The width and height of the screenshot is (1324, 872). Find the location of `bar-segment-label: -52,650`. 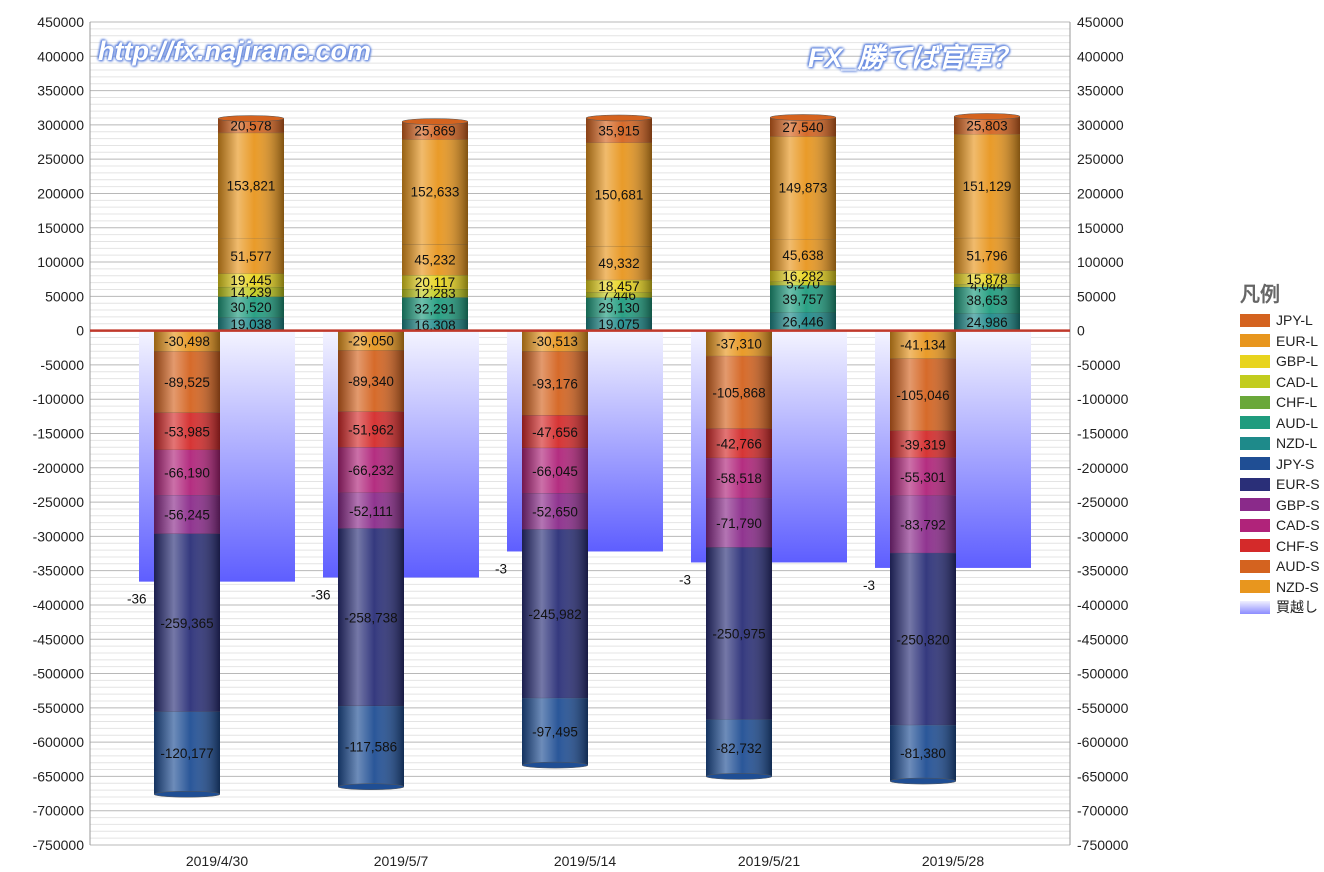

bar-segment-label: -52,650 is located at coordinates (555, 511).